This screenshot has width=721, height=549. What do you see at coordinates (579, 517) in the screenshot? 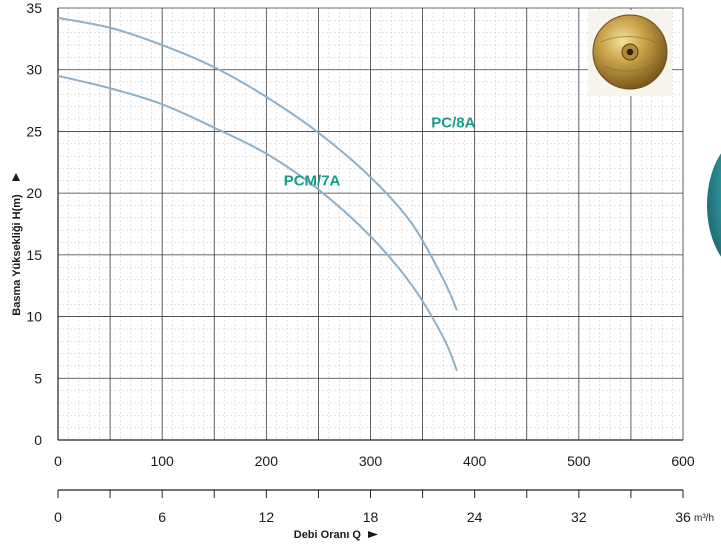
I see `secondary-x-tick-label: 32` at bounding box center [579, 517].